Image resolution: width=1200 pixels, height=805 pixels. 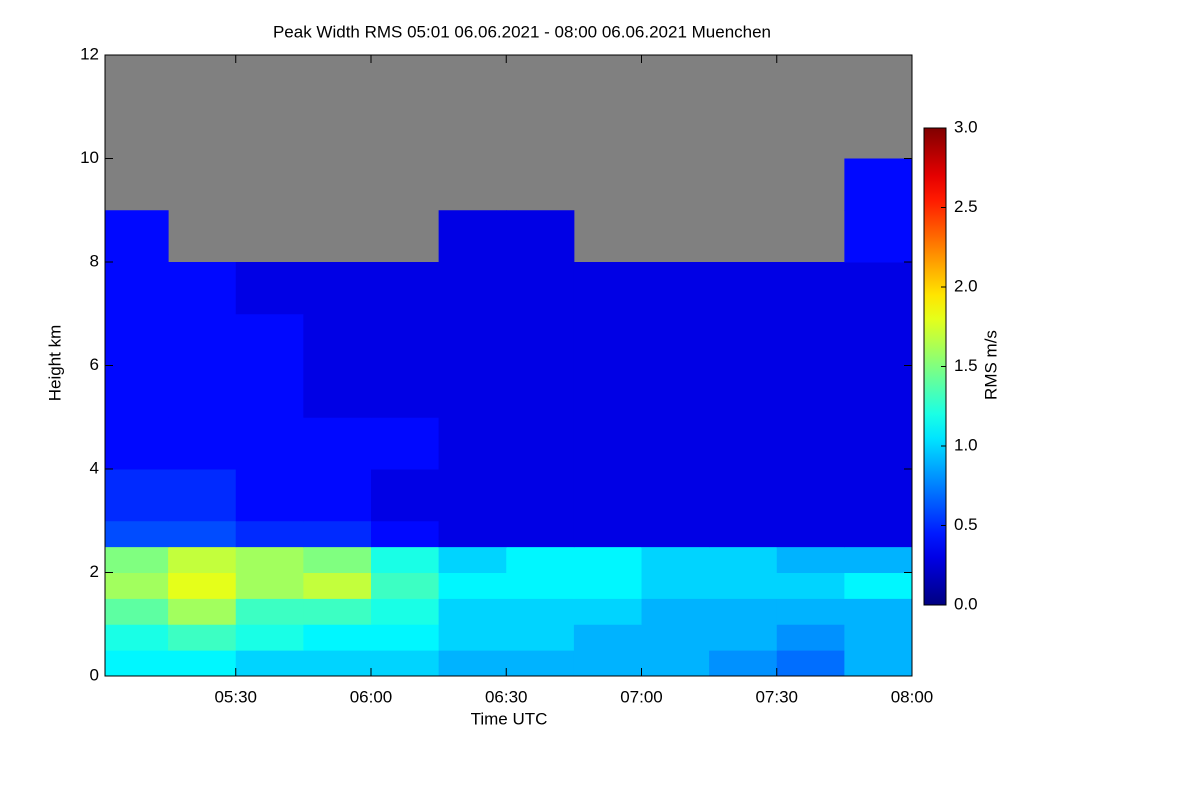 What do you see at coordinates (966, 365) in the screenshot?
I see `colorbar-tick-label: 1.5` at bounding box center [966, 365].